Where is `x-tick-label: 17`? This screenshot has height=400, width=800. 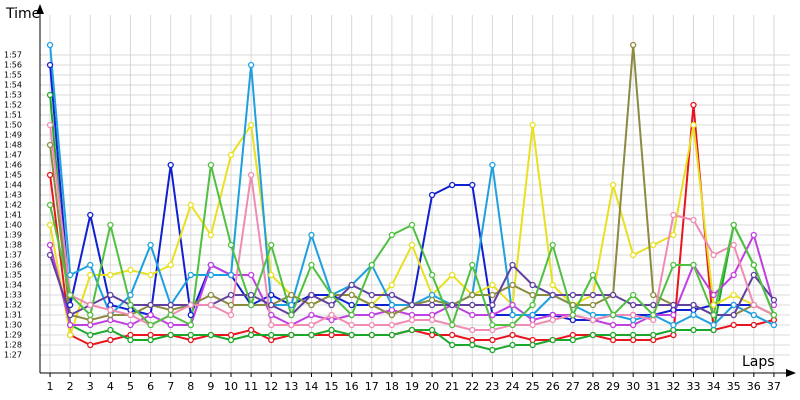
x-tick-label: 17 is located at coordinates (372, 386).